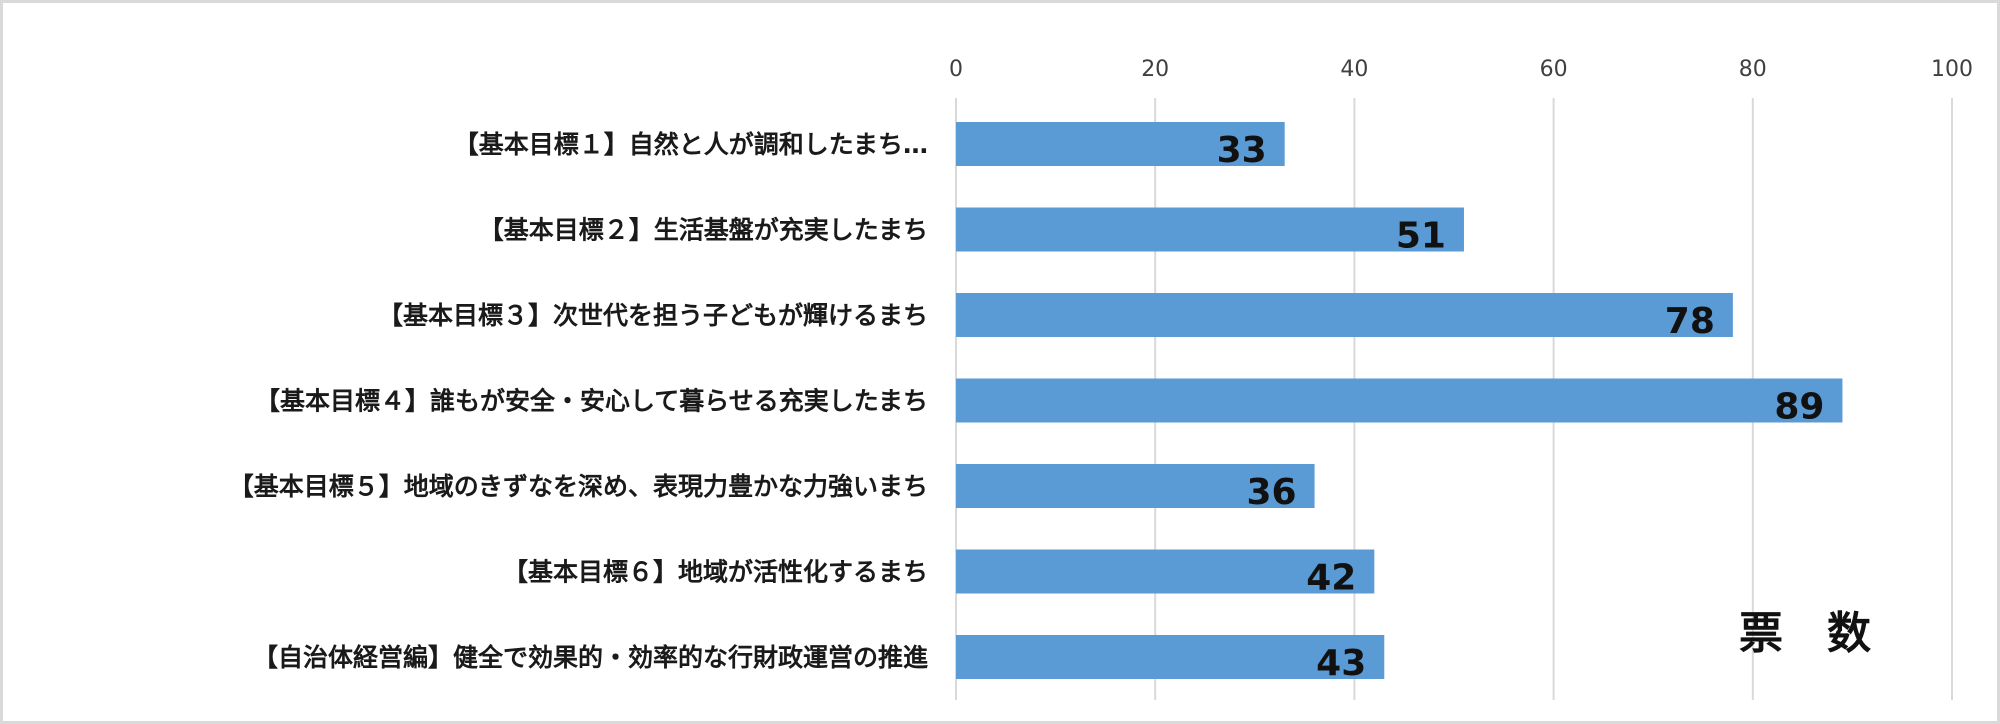 This screenshot has height=724, width=2000. Describe the element at coordinates (1554, 69) in the screenshot. I see `x-tick-label: 60` at that location.